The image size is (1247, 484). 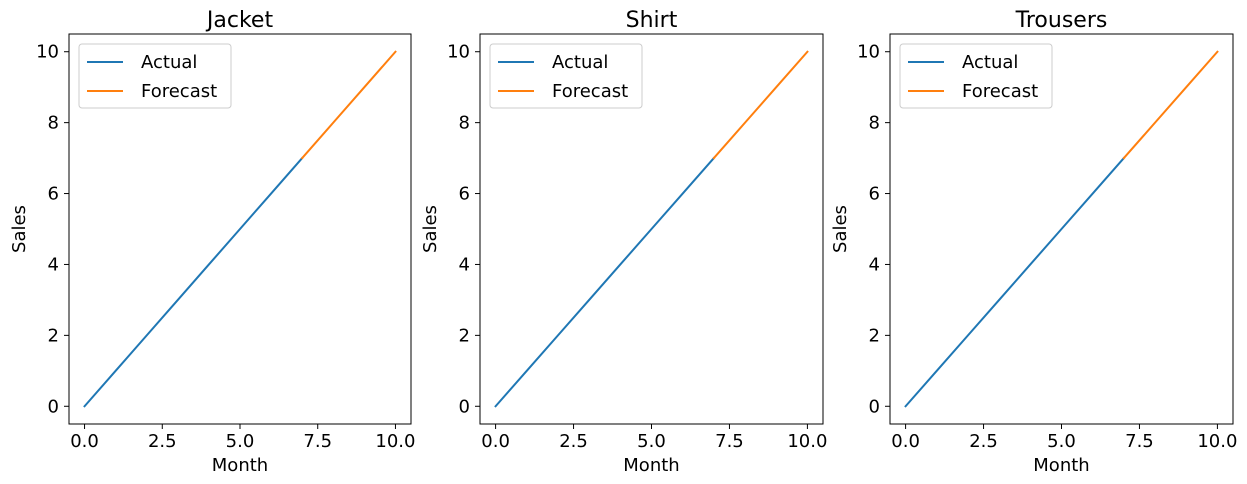 What do you see at coordinates (1061, 20) in the screenshot?
I see `chart-title: Trousers` at bounding box center [1061, 20].